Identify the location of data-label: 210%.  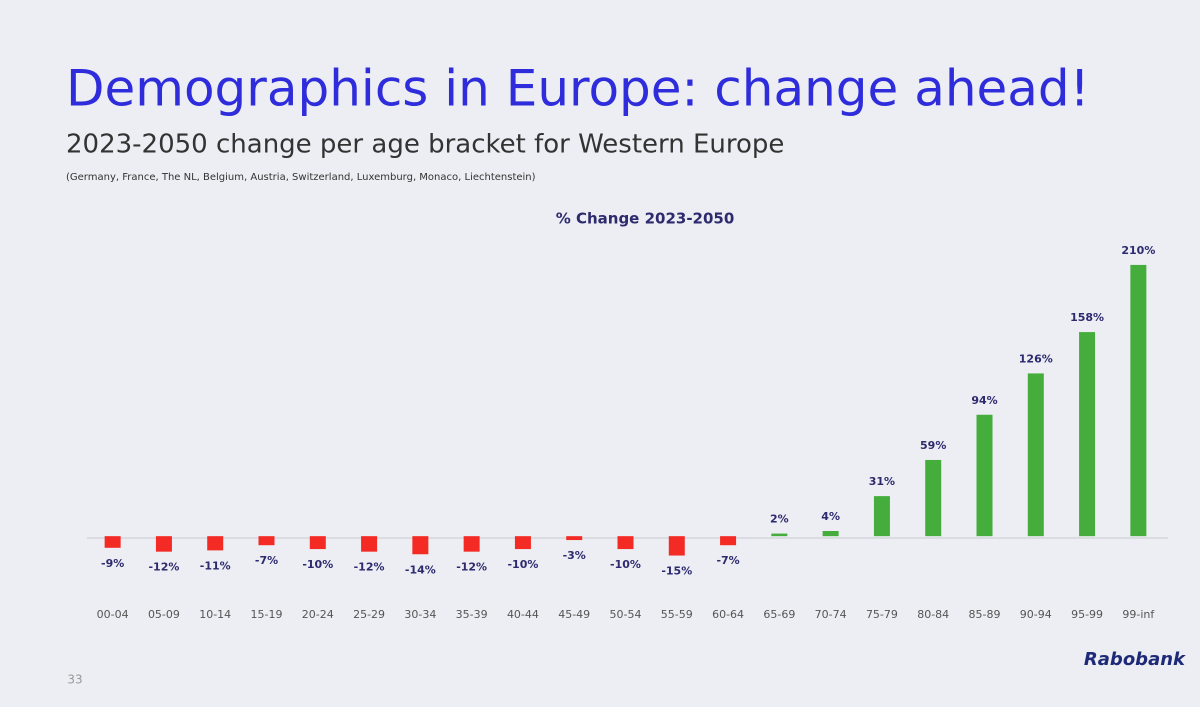
(1138, 250).